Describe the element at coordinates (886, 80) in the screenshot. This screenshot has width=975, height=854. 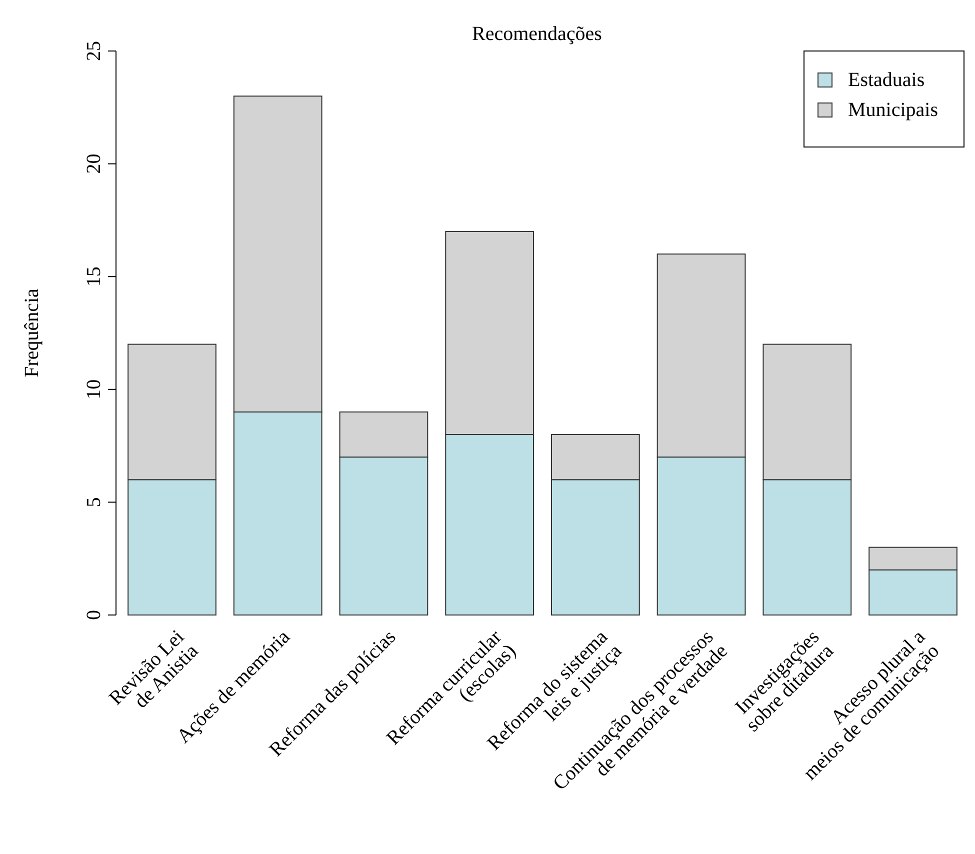
I see `legend-label: Estaduais` at that location.